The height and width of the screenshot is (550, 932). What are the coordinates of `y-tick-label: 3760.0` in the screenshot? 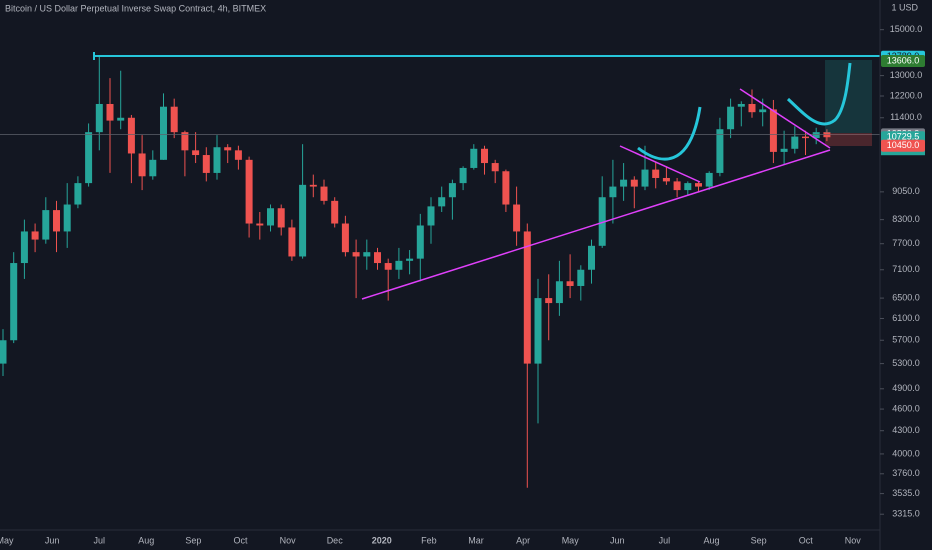 It's located at (906, 473).